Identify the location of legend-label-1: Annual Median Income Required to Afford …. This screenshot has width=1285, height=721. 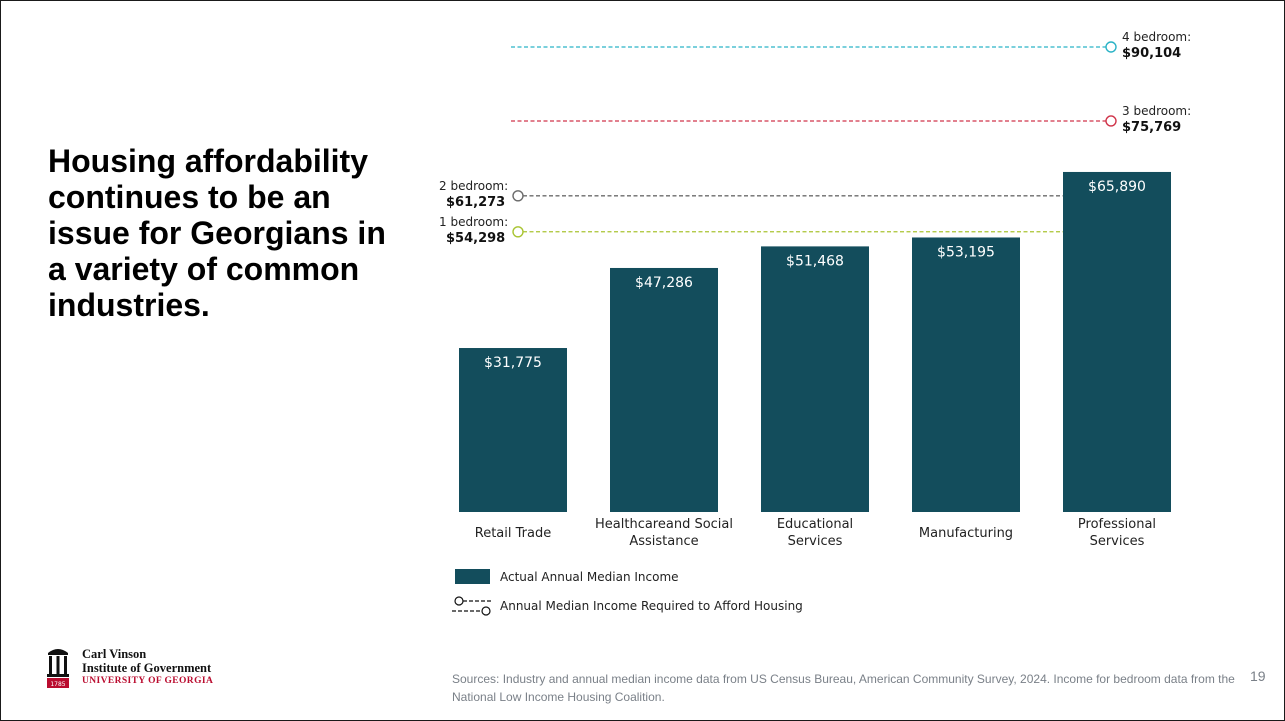
(651, 606).